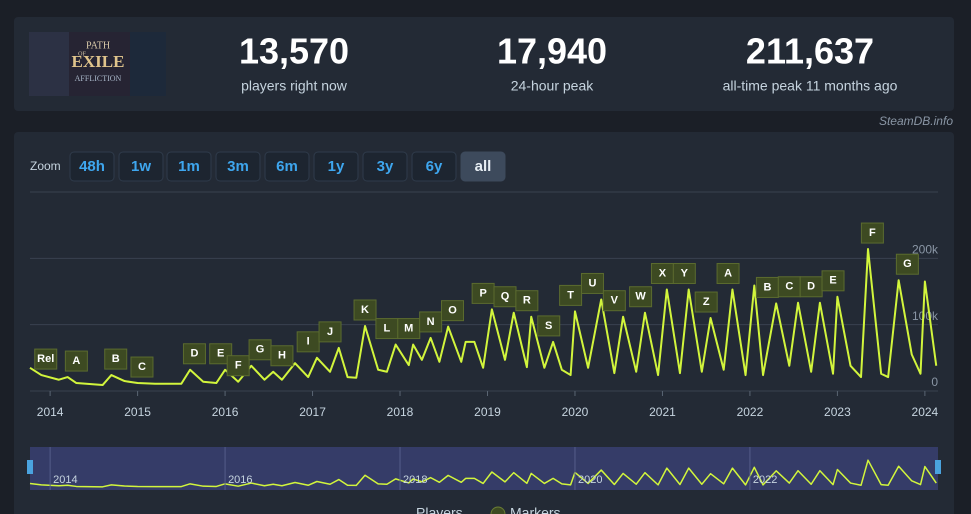  Describe the element at coordinates (925, 412) in the screenshot. I see `x-tick-label: 2024` at that location.